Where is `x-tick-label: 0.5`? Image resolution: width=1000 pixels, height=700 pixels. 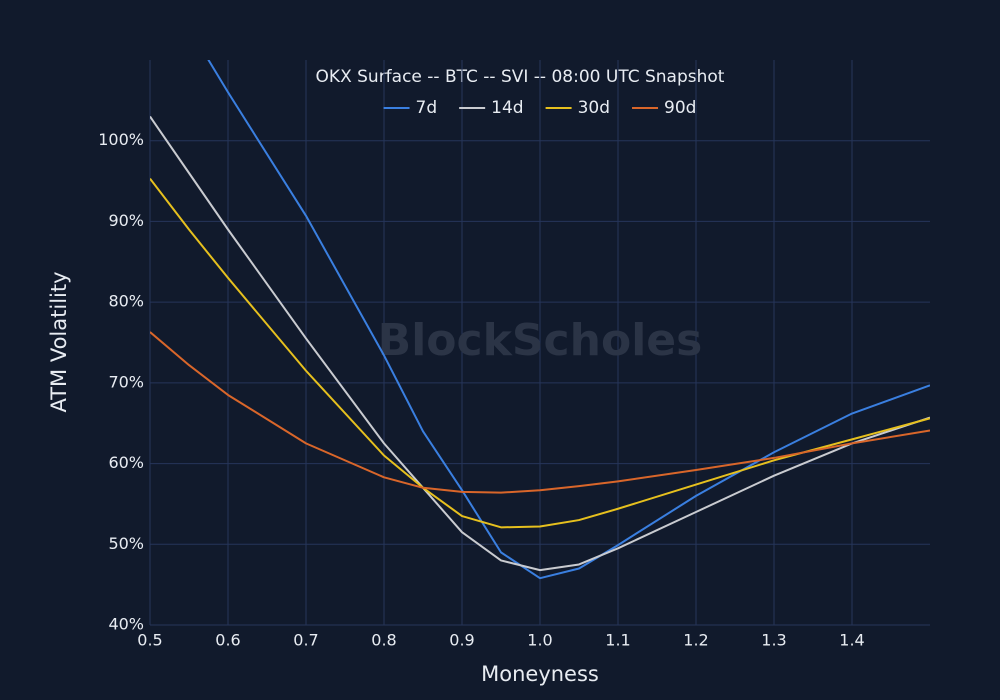 x-tick-label: 0.5 is located at coordinates (149, 640).